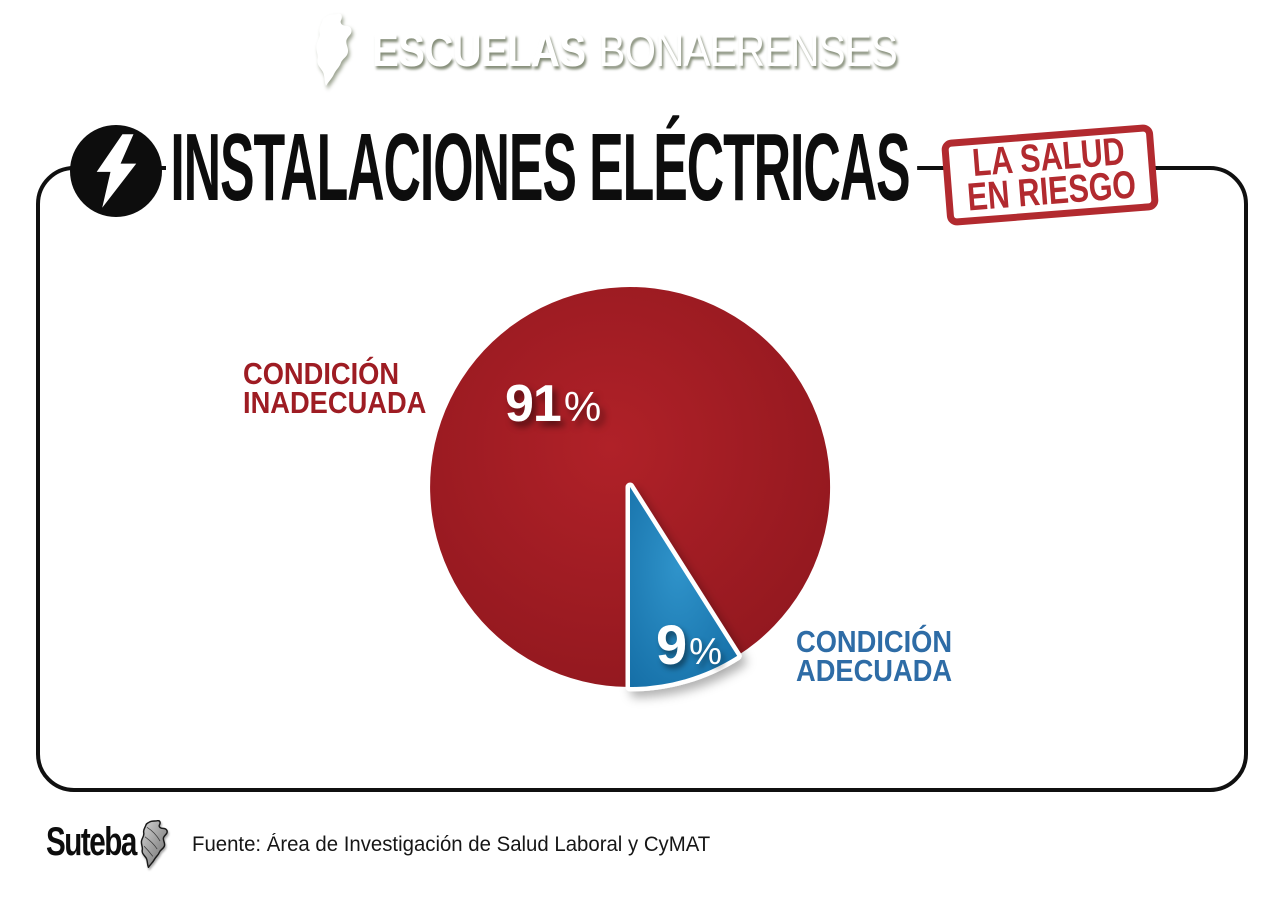 The image size is (1280, 905). I want to click on pie-chart, so click(630, 489).